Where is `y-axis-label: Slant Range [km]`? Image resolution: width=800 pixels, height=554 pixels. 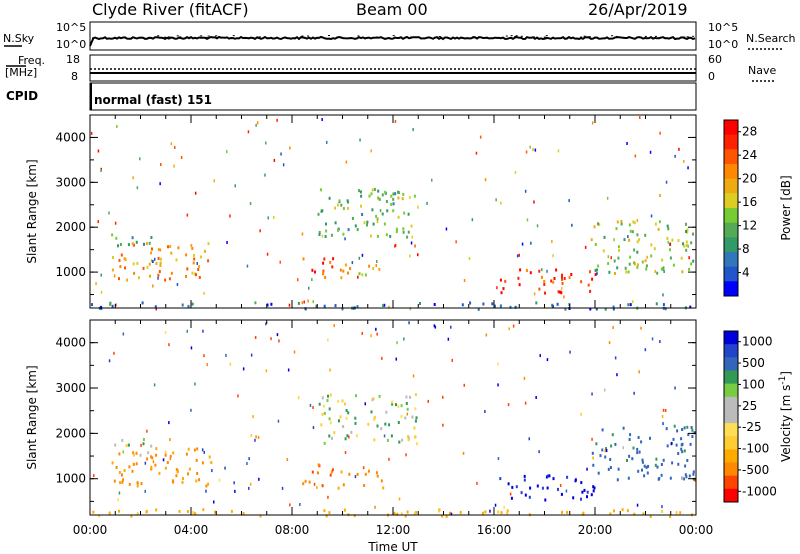 y-axis-label: Slant Range [km] is located at coordinates (32, 211).